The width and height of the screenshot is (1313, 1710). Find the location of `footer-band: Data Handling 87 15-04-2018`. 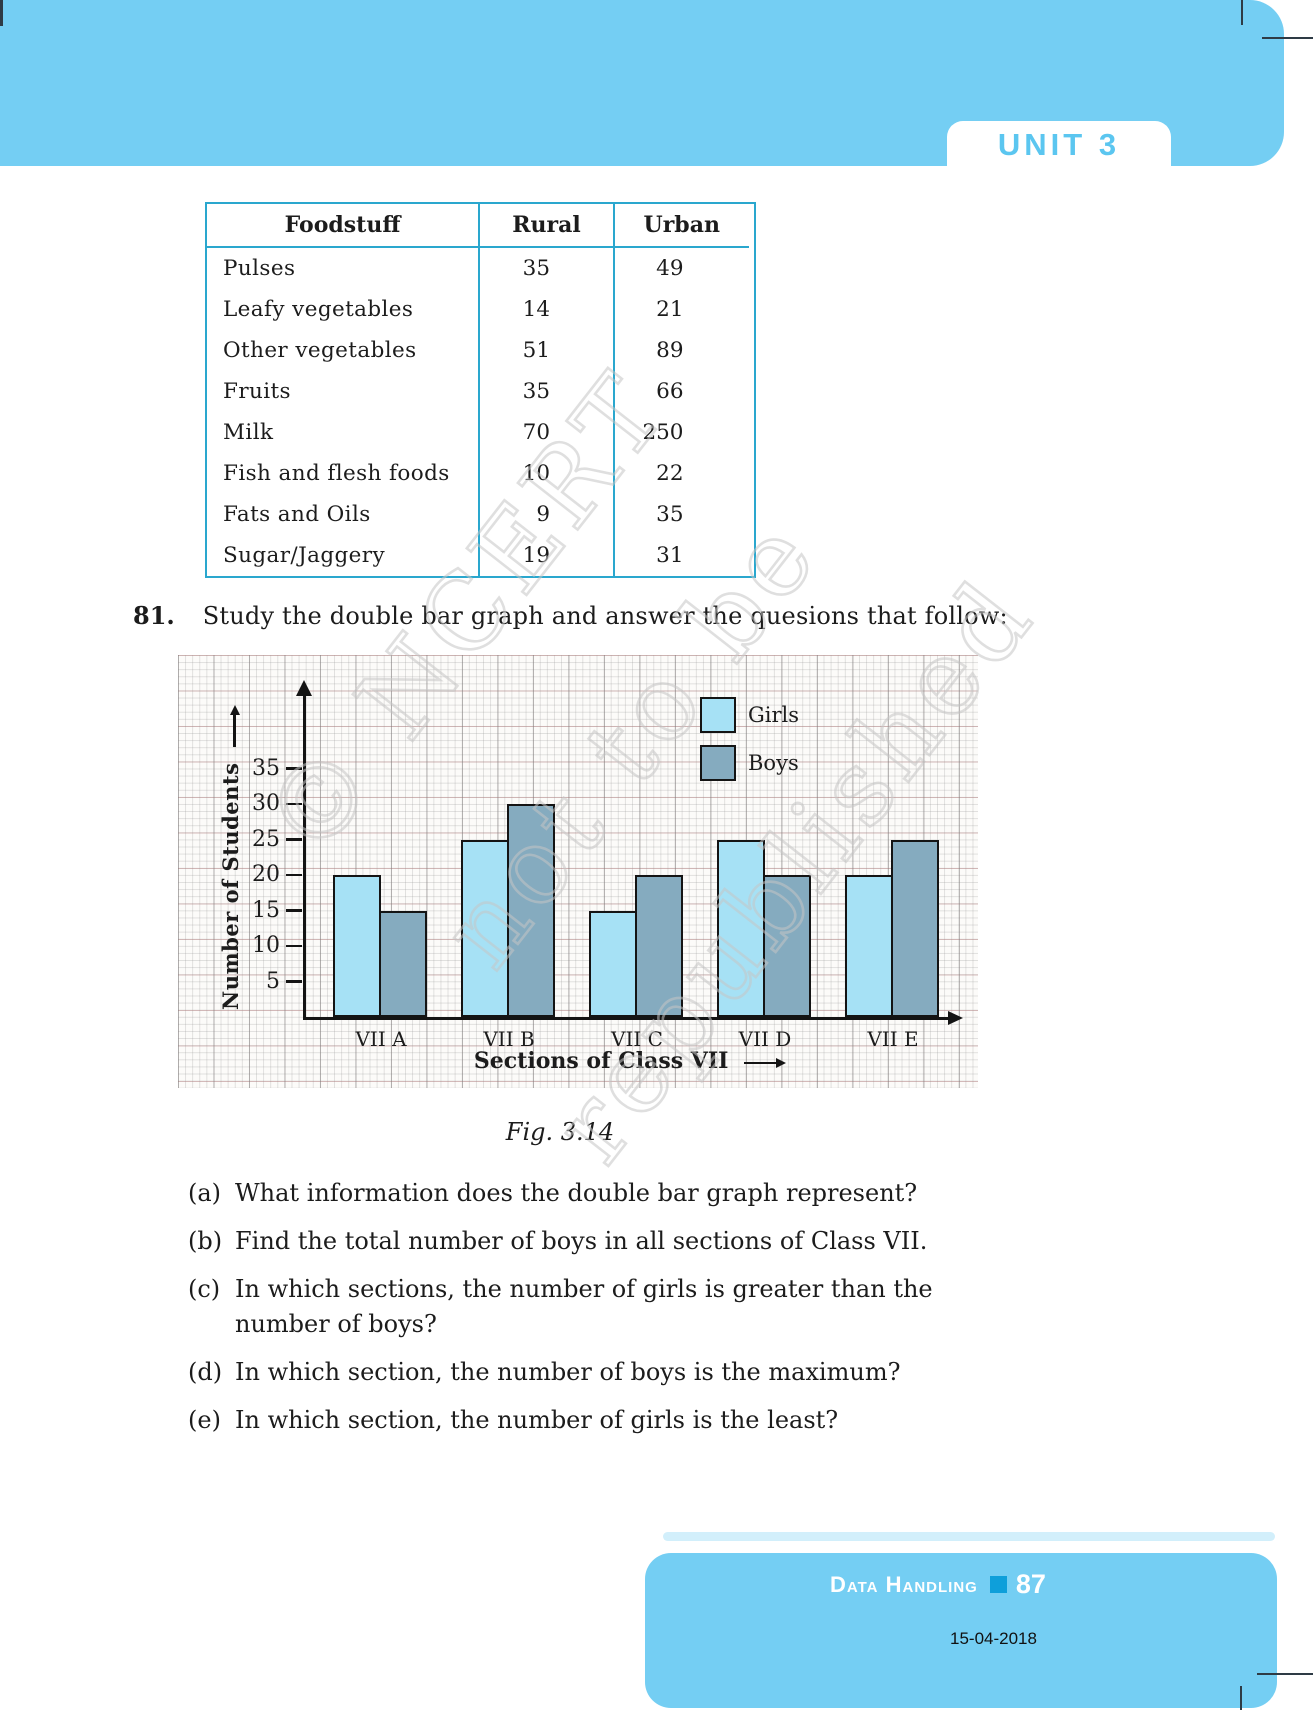

footer-band: Data Handling 87 15-04-2018 is located at coordinates (961, 1630).